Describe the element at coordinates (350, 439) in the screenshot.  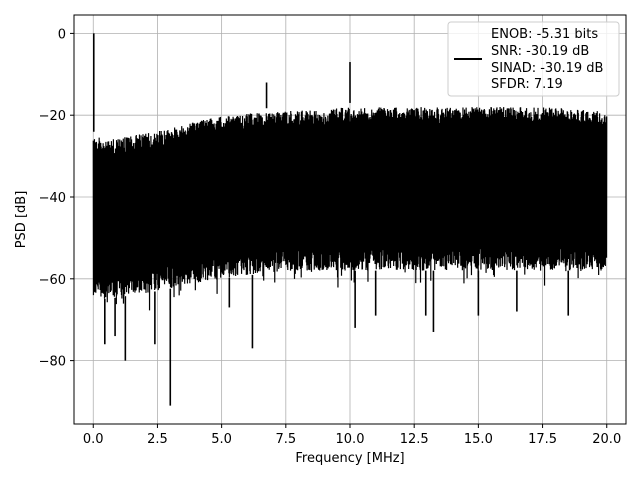
I see `x-tick-label: 10.0` at that location.